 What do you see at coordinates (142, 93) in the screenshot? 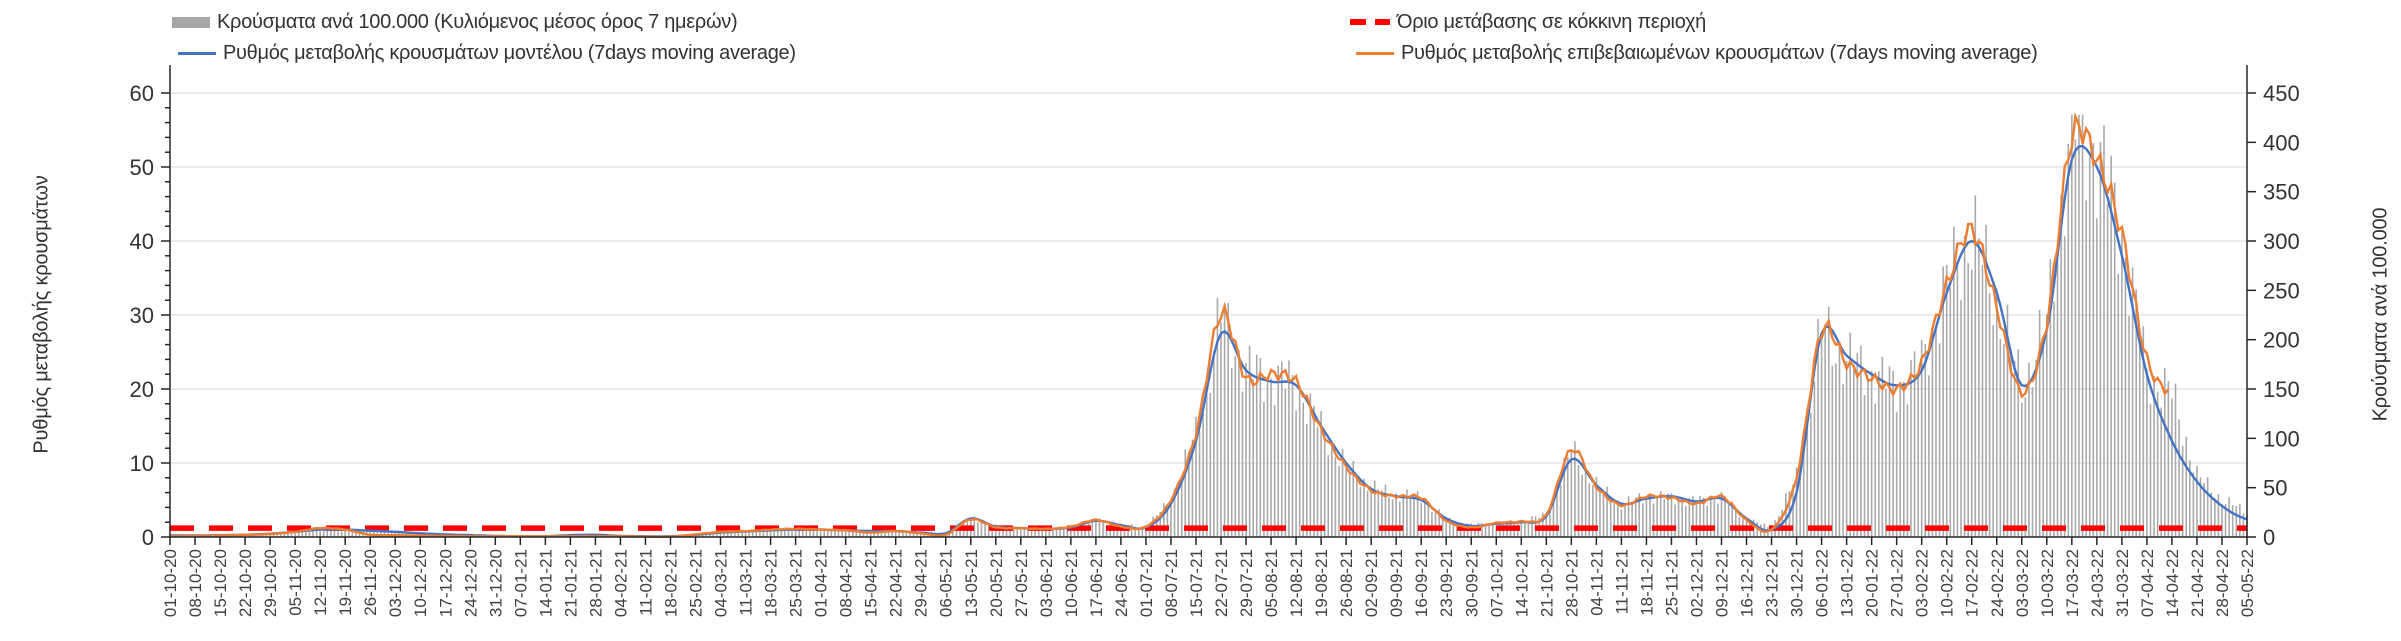
I see `svg-text: 60` at bounding box center [142, 93].